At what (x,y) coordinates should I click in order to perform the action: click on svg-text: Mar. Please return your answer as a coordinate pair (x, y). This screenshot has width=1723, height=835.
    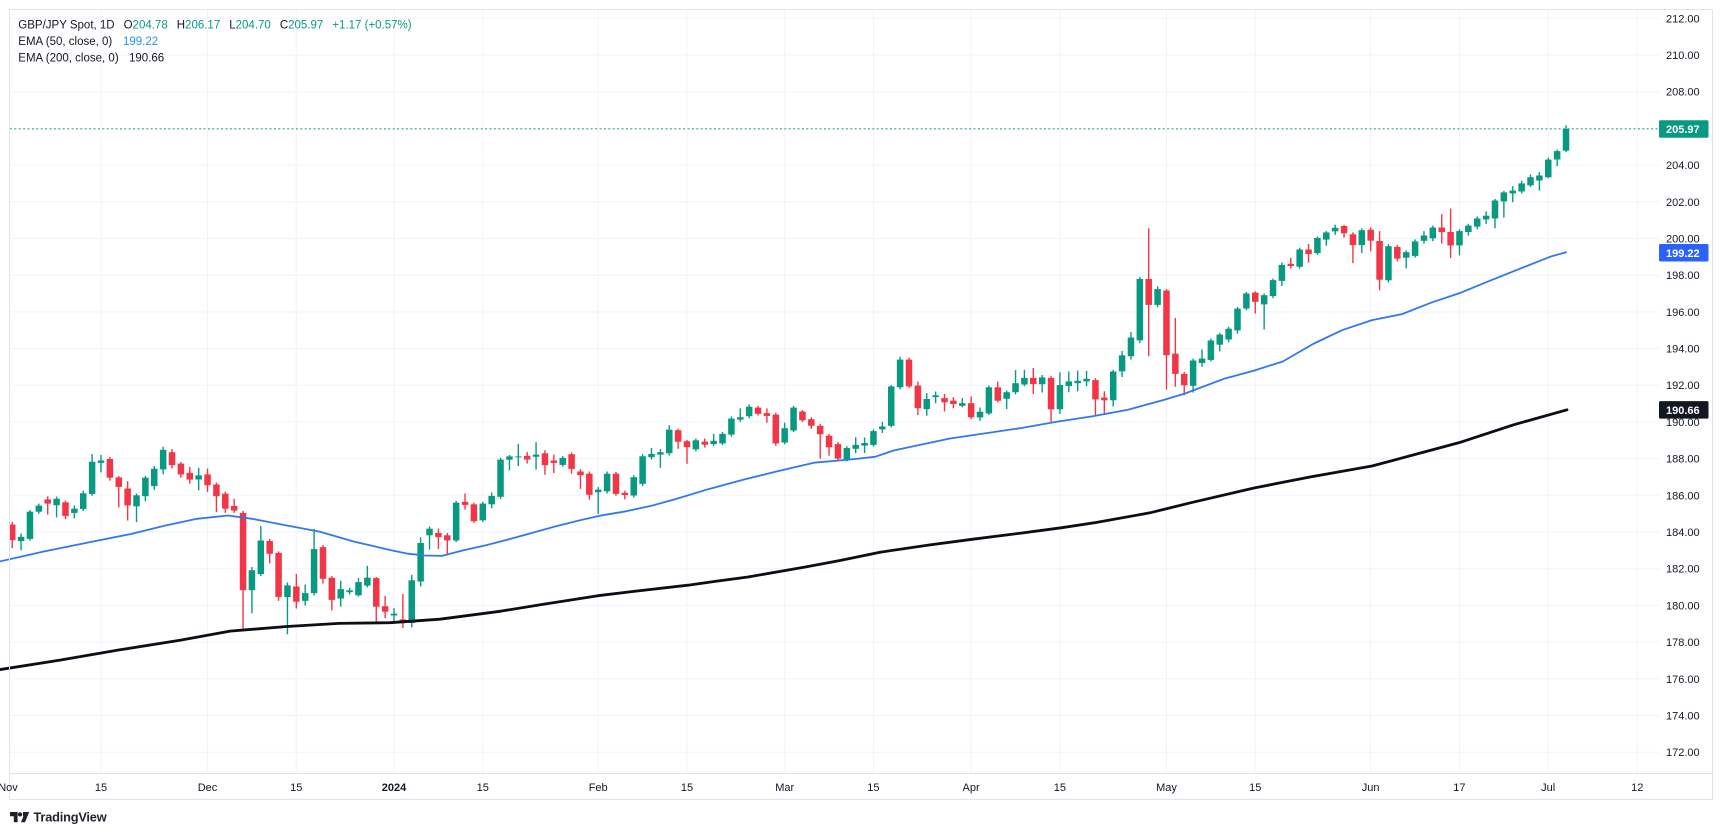
    Looking at the image, I should click on (784, 788).